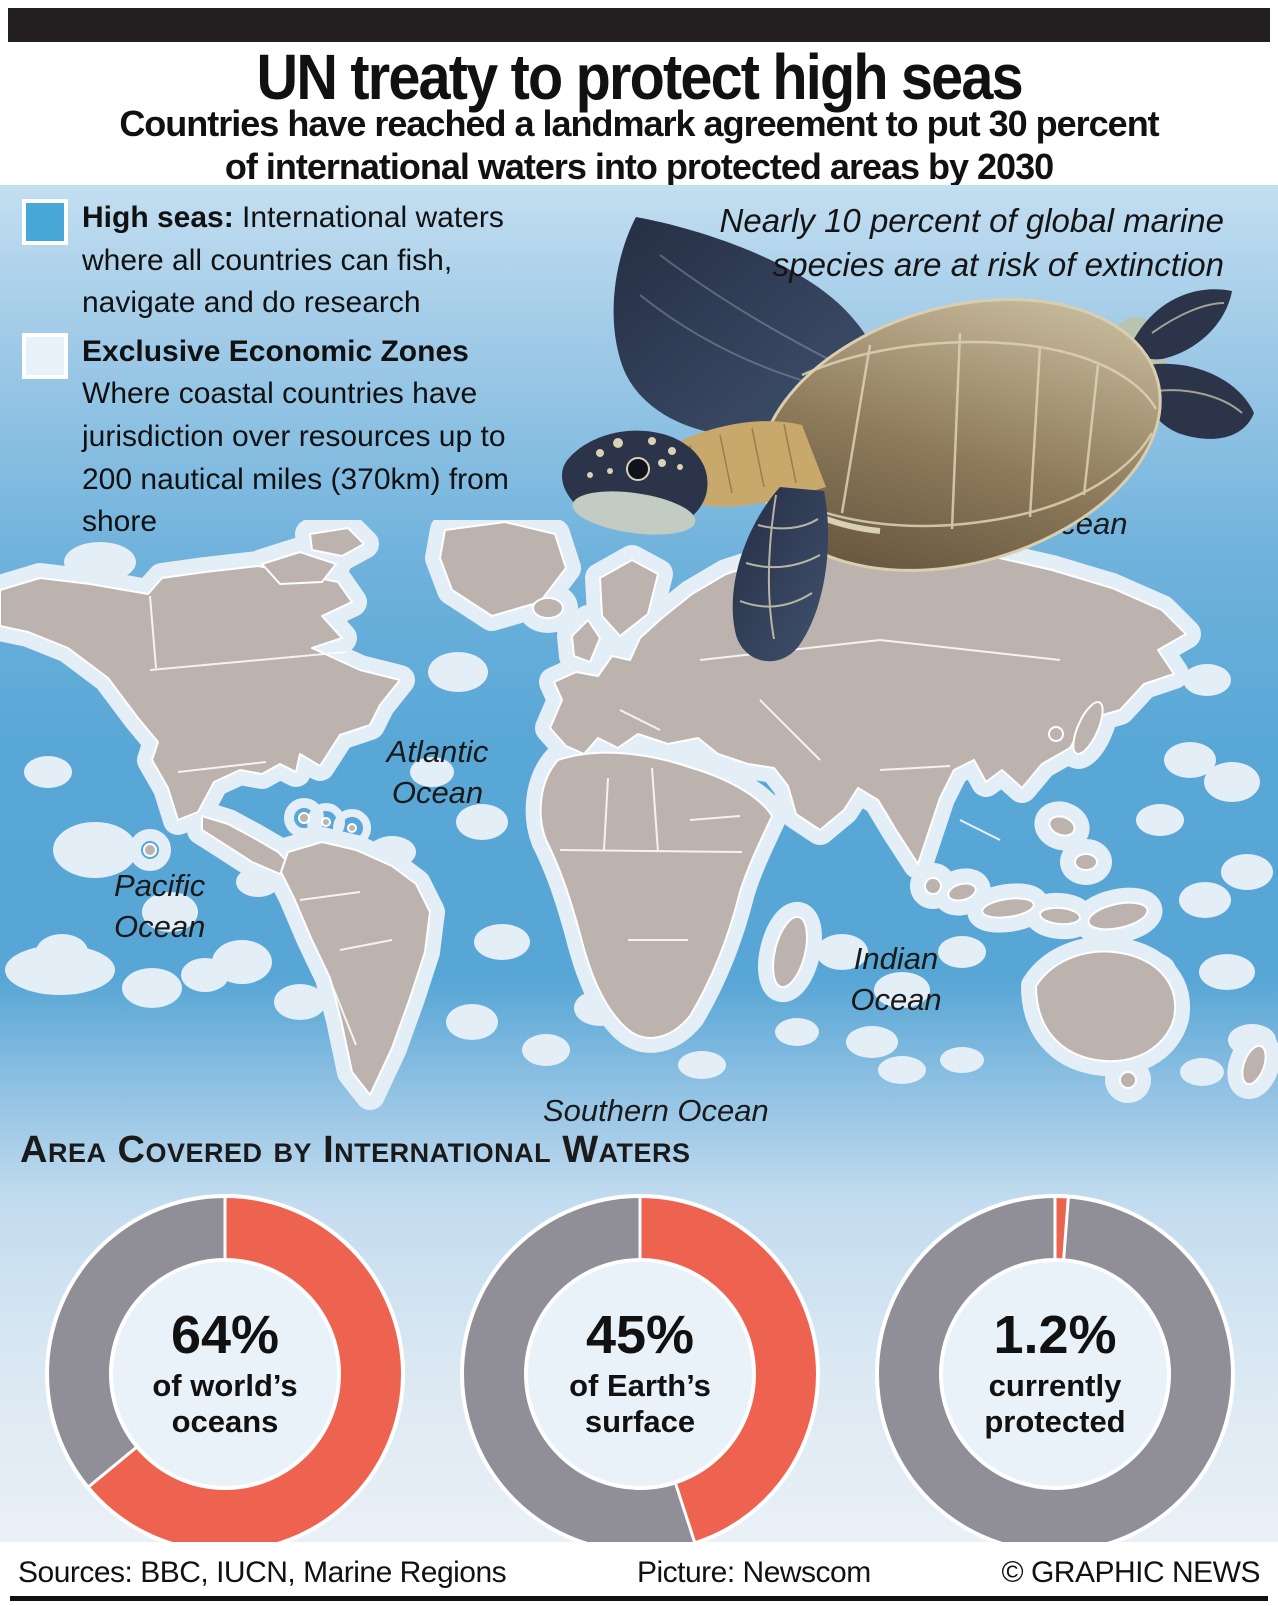 This screenshot has width=1278, height=1606. Describe the element at coordinates (225, 1403) in the screenshot. I see `donut-sublabel: of world’s oceans` at that location.